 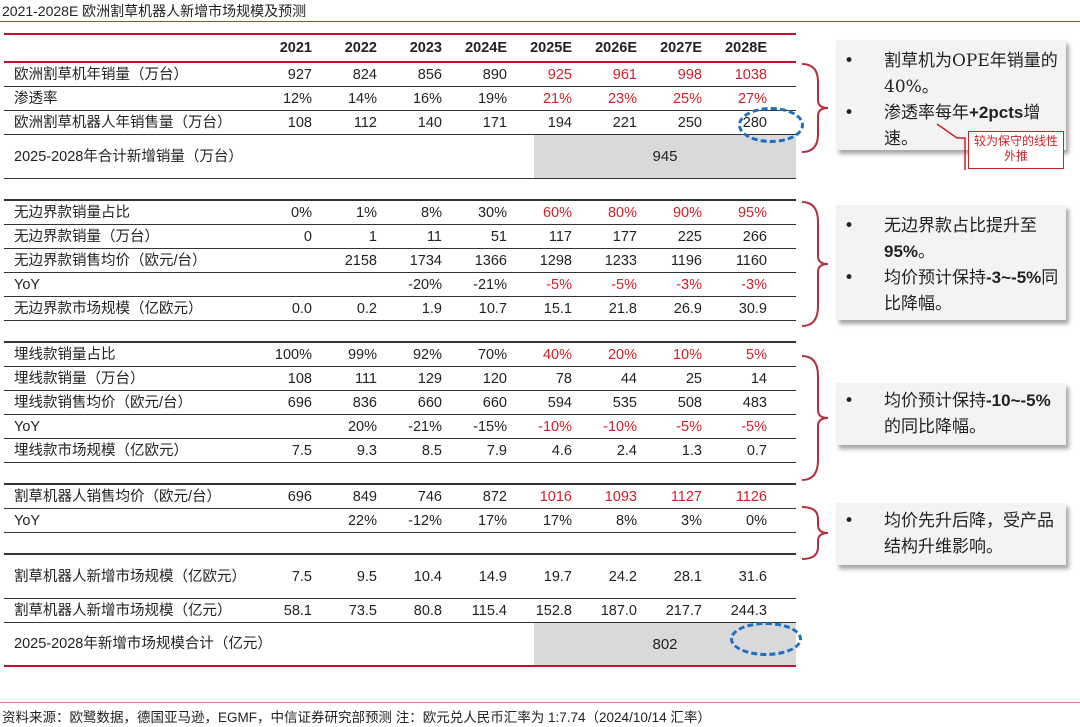 What do you see at coordinates (557, 576) in the screenshot?
I see `cell: 19.7` at bounding box center [557, 576].